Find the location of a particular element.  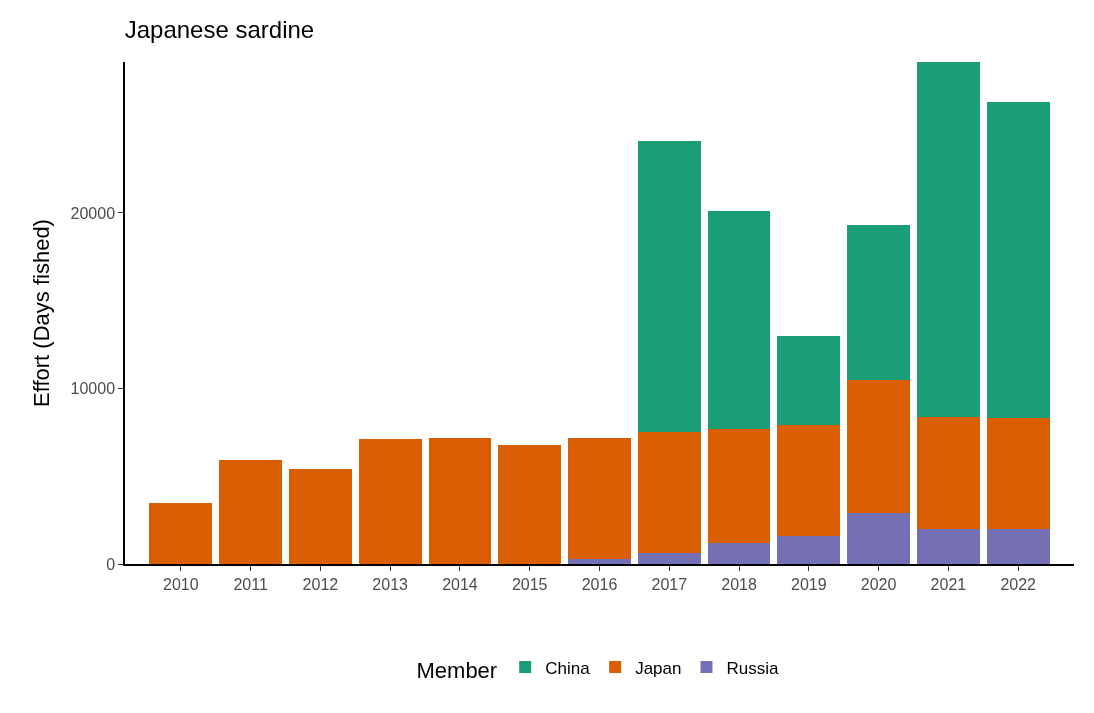

x-tick-label: 2010 is located at coordinates (181, 584).